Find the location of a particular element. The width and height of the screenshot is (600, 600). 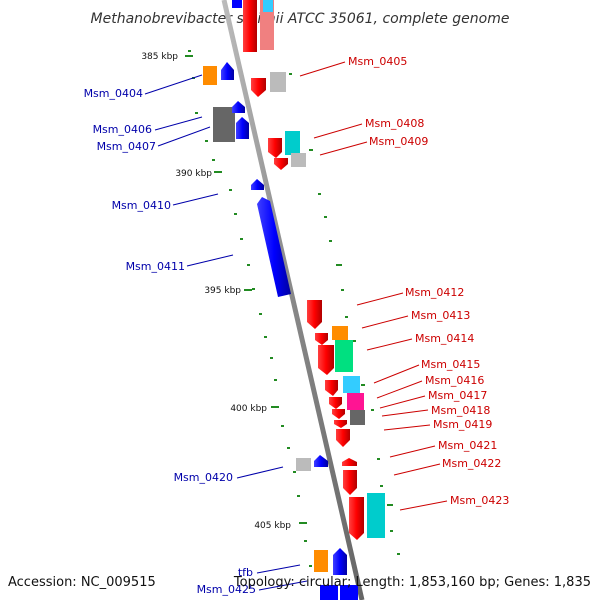

tick-label-405: 405 kbp is located at coordinates (272, 526).